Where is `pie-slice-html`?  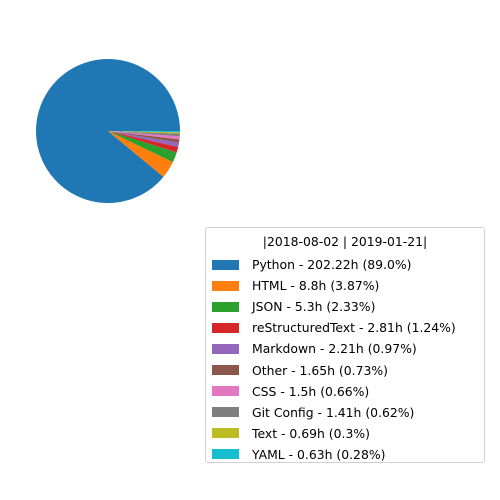 pie-slice-html is located at coordinates (140, 154).